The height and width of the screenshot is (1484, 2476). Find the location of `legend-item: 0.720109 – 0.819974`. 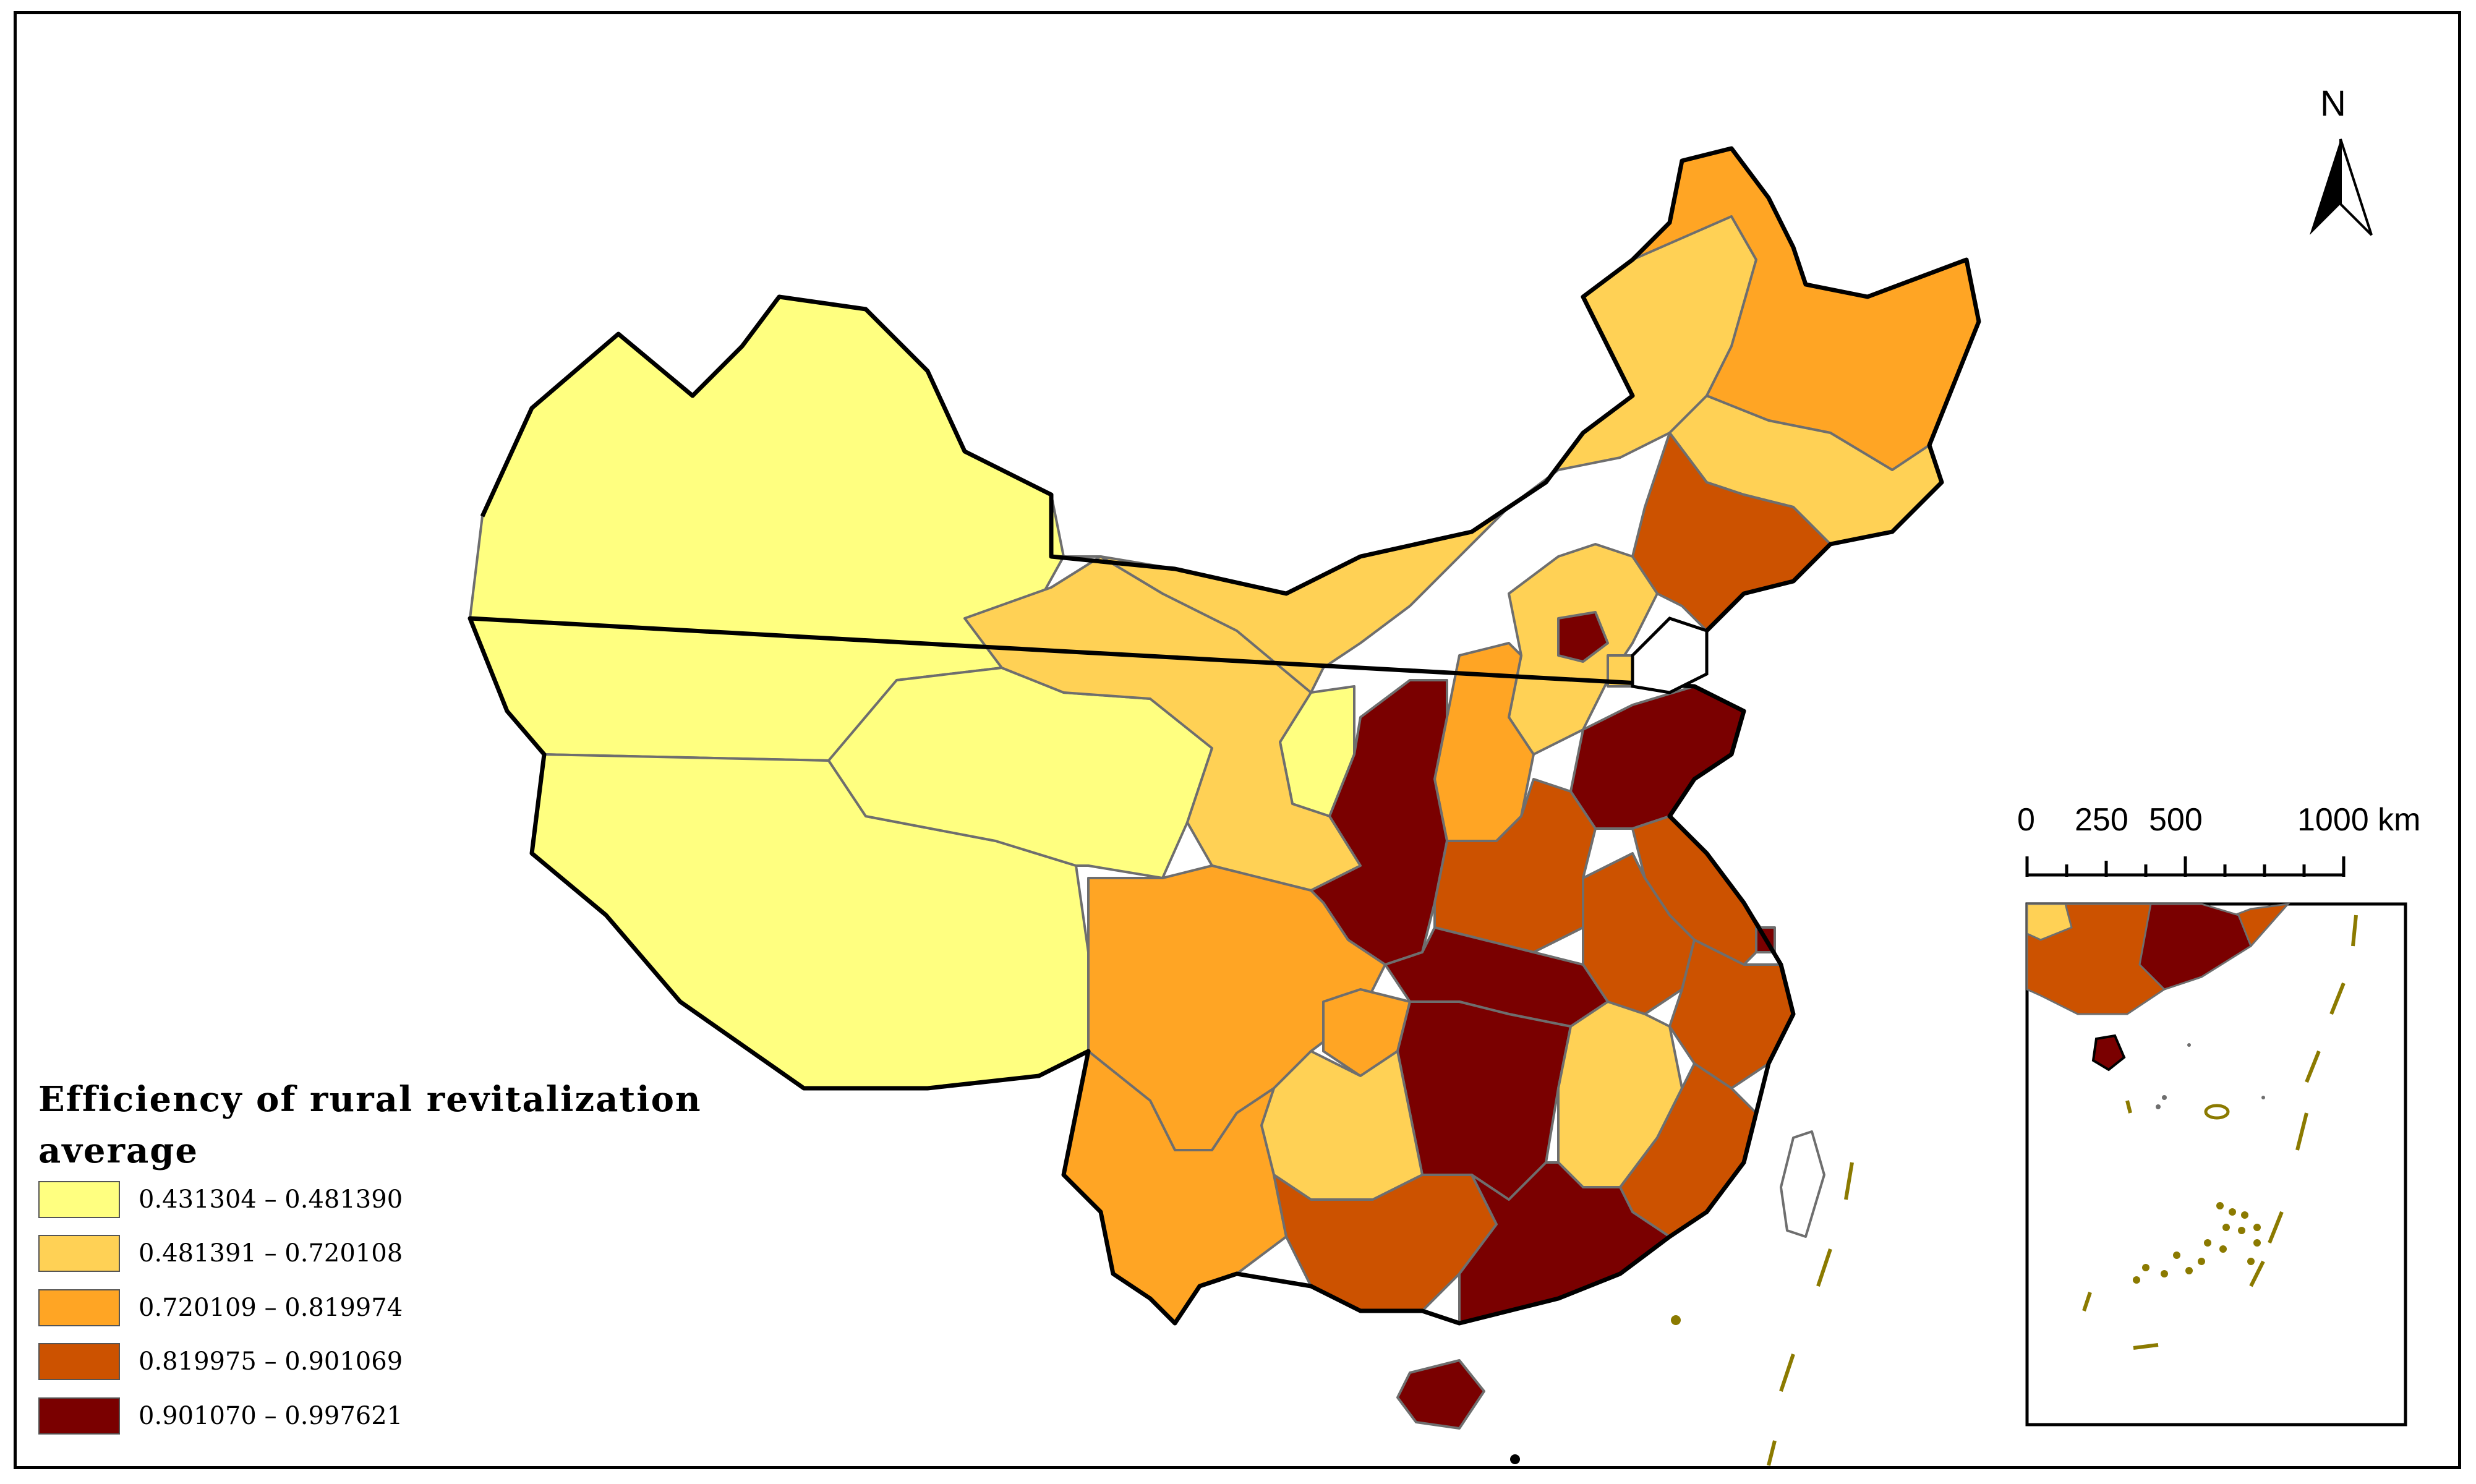

legend-item: 0.720109 – 0.819974 is located at coordinates (220, 1308).